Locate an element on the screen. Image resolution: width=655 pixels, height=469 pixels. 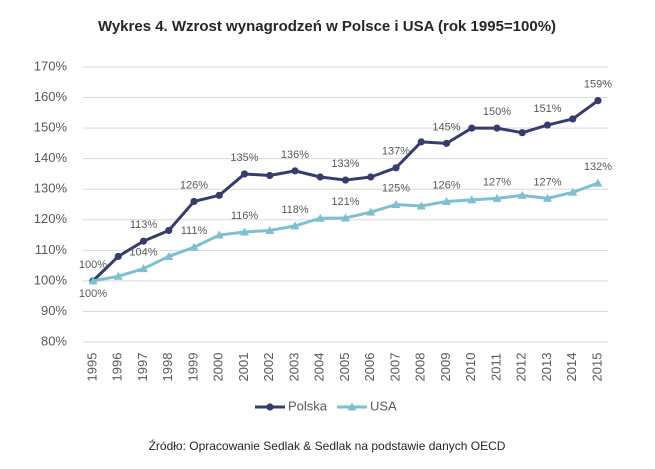
data-label: 121% is located at coordinates (345, 202).